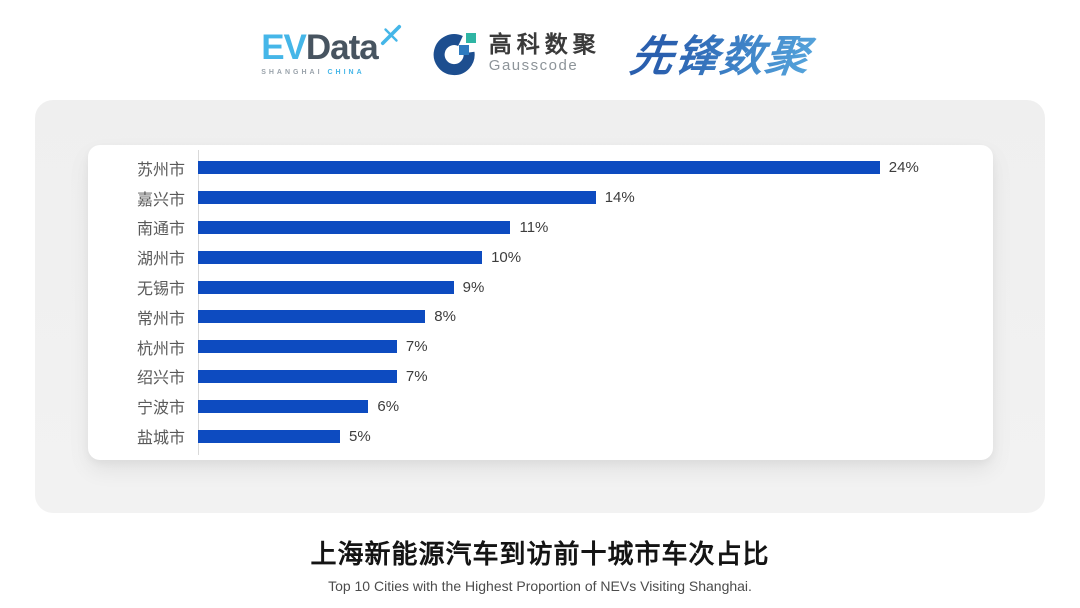 This screenshot has width=1080, height=608. Describe the element at coordinates (160, 439) in the screenshot. I see `category-label: 盐城市` at that location.